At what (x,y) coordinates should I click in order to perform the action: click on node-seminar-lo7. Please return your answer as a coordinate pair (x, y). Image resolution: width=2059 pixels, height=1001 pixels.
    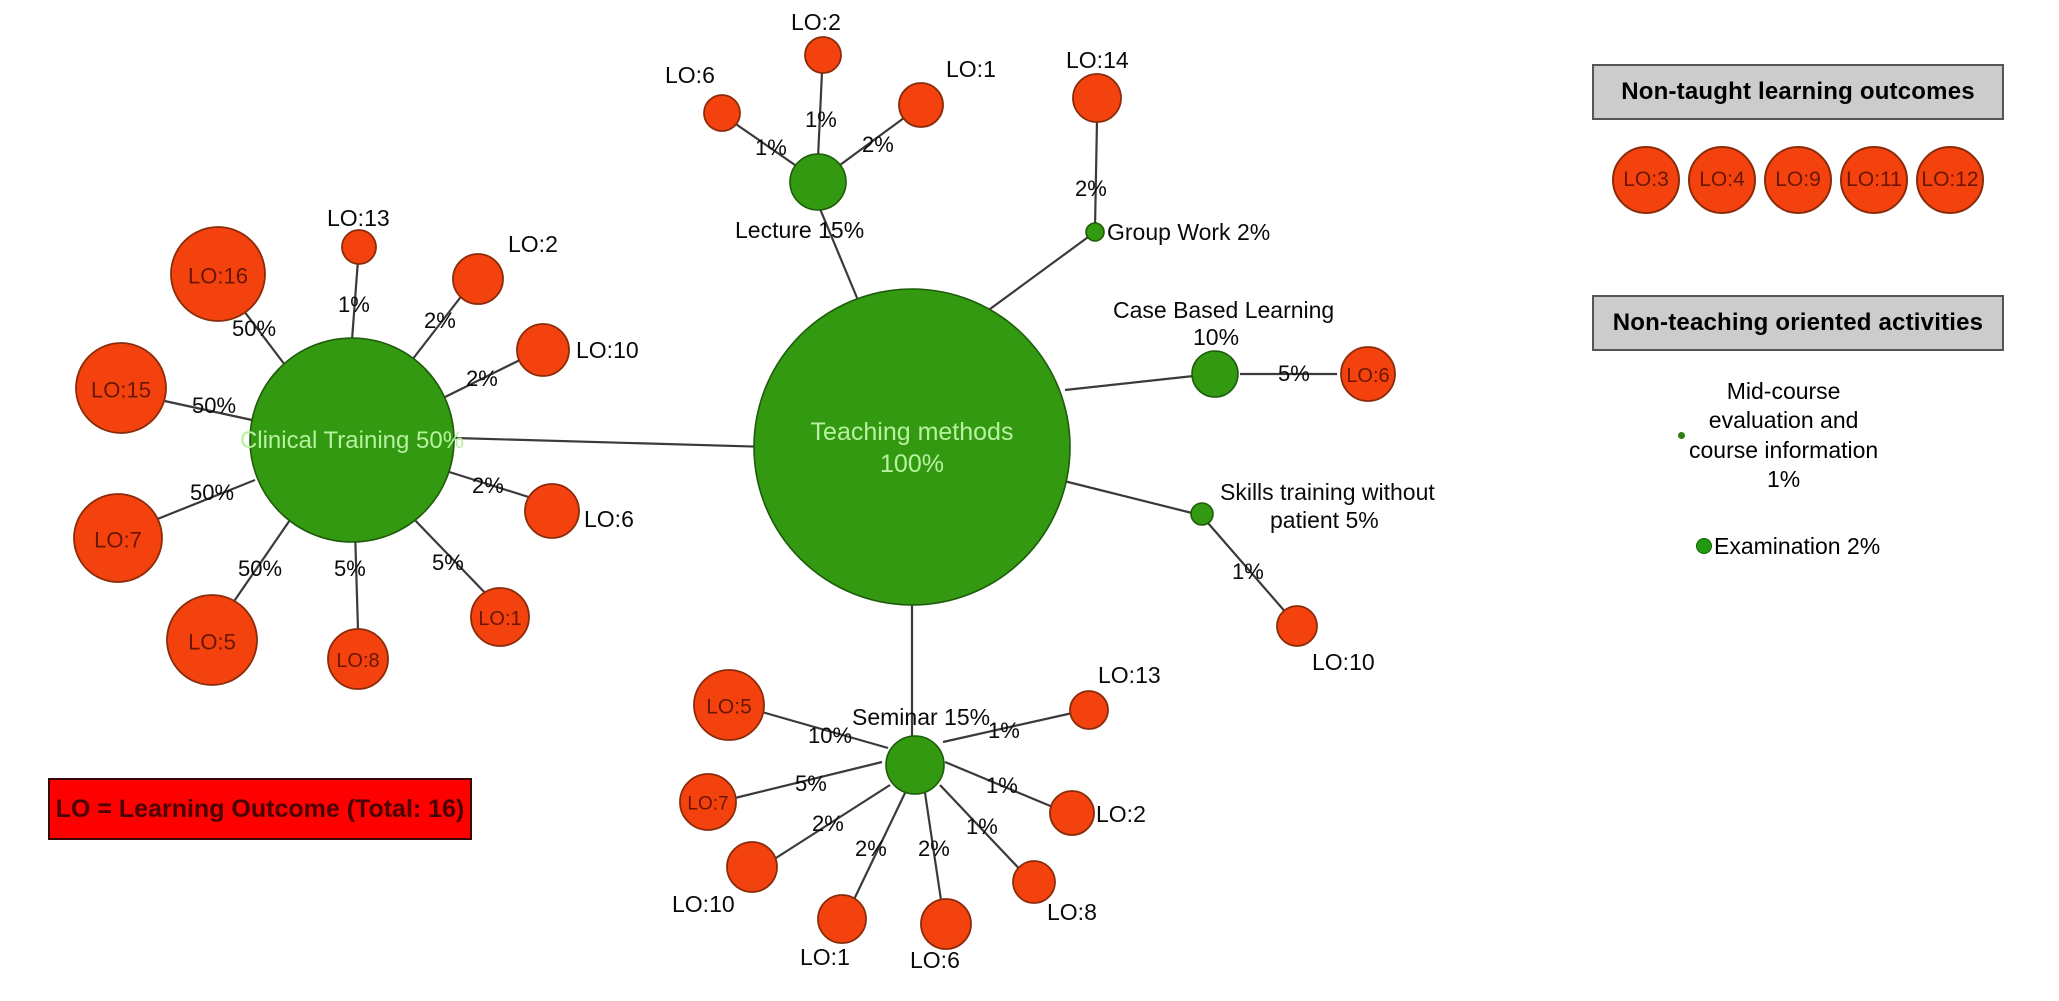
    Looking at the image, I should click on (708, 802).